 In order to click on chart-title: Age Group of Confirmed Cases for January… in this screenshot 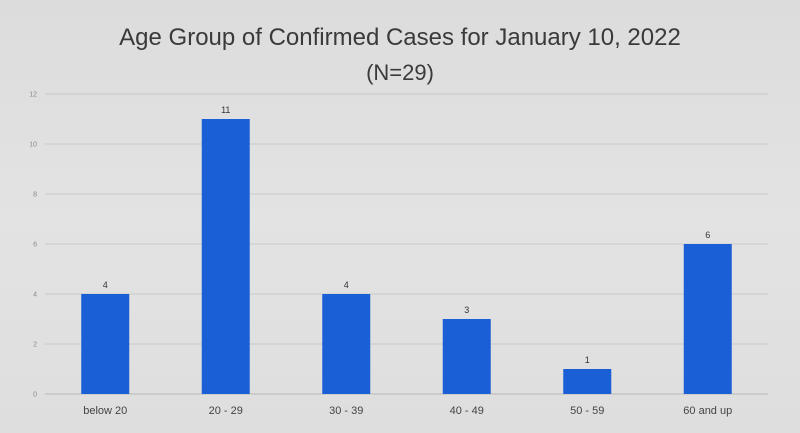, I will do `click(400, 37)`.